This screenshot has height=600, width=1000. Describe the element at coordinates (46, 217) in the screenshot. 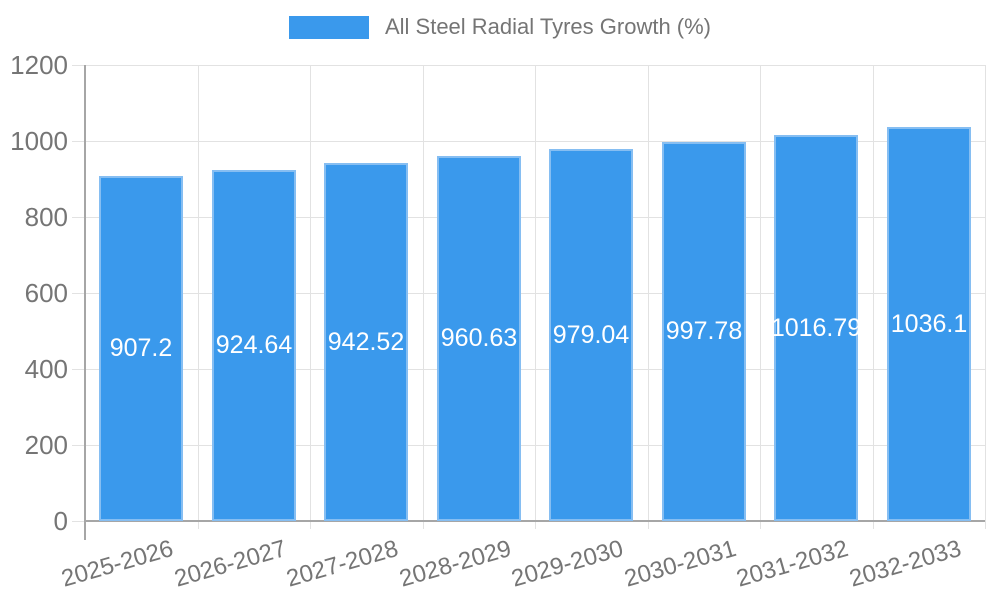

I see `y-axis-label: 800` at that location.